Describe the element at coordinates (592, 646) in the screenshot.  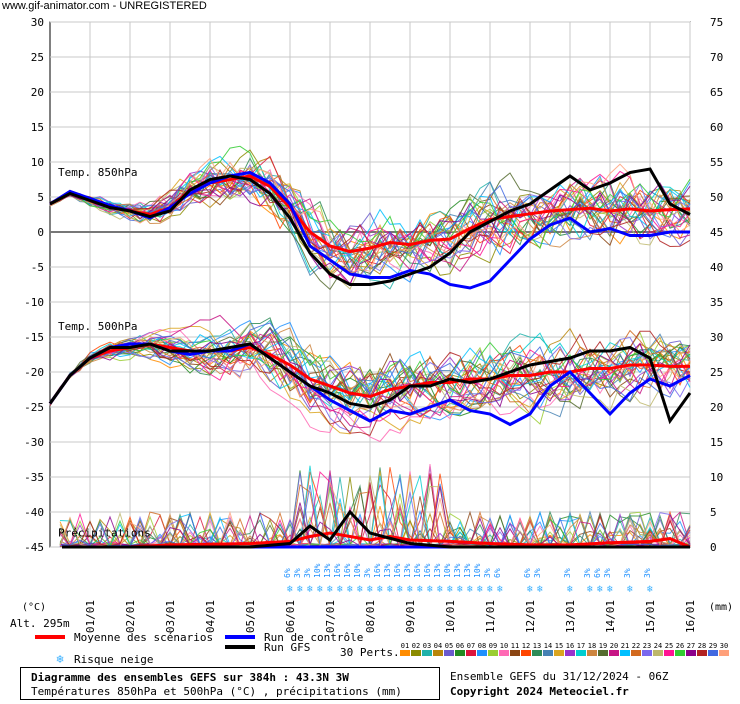
I see `pert-number: 18` at that location.